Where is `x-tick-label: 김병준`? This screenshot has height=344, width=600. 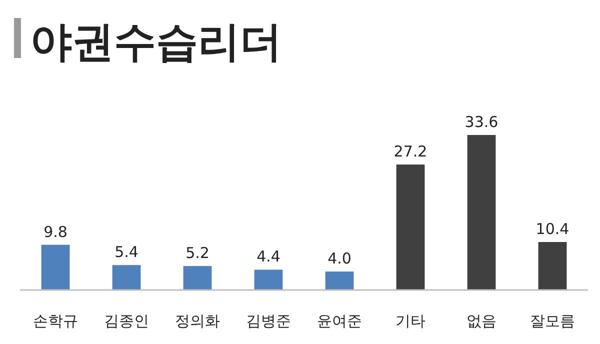
x-tick-label: 김병준 is located at coordinates (268, 321).